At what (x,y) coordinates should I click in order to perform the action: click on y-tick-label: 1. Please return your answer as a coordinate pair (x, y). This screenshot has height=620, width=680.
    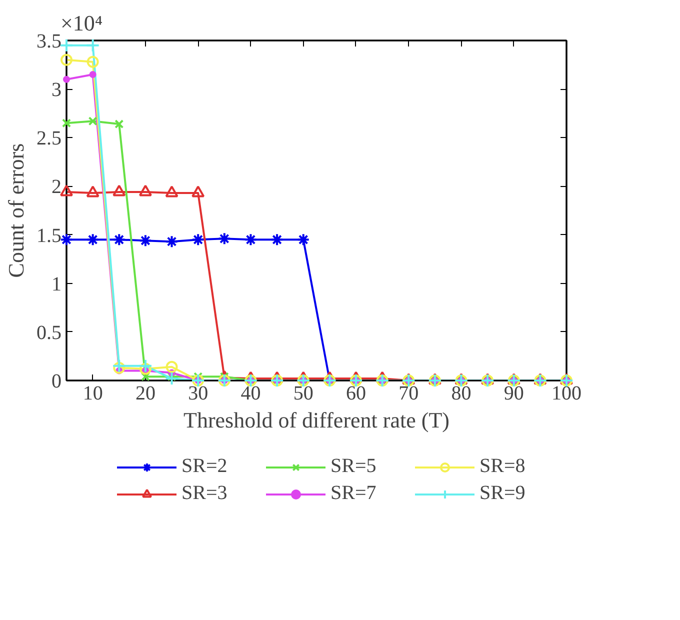
    Looking at the image, I should click on (57, 284).